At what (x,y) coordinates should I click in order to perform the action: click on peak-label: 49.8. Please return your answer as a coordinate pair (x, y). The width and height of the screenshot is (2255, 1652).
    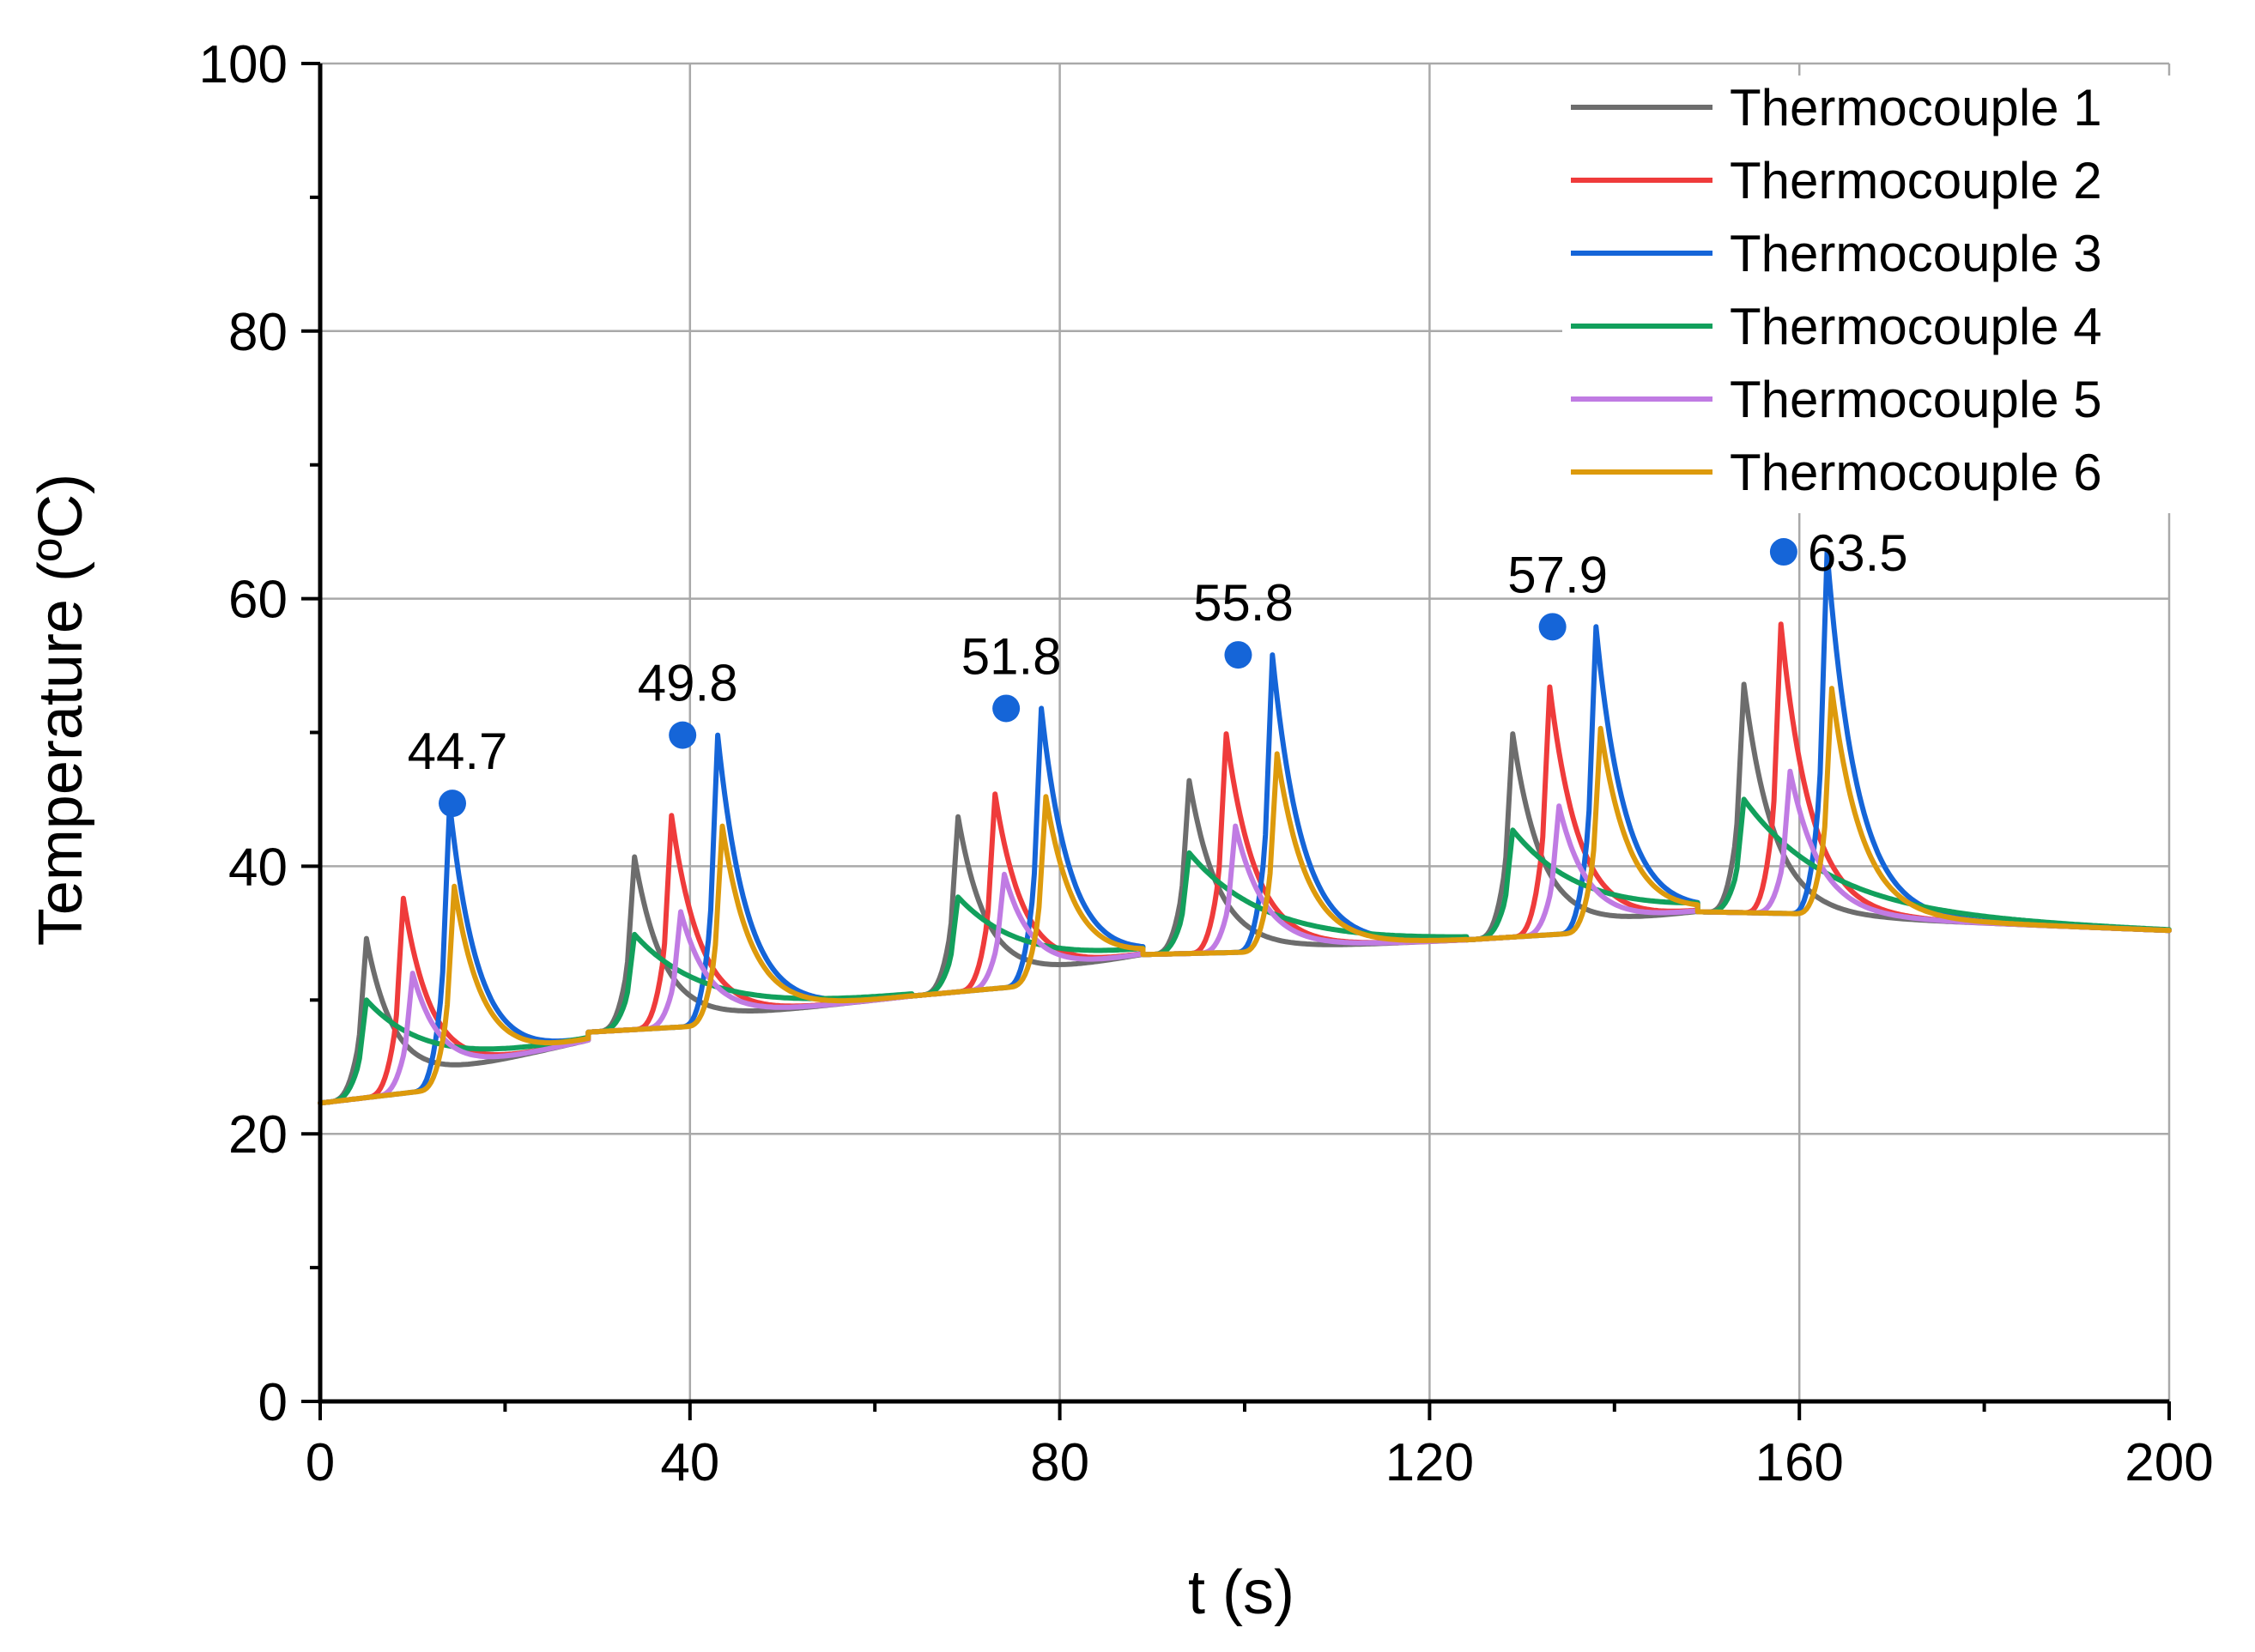
    Looking at the image, I should click on (688, 683).